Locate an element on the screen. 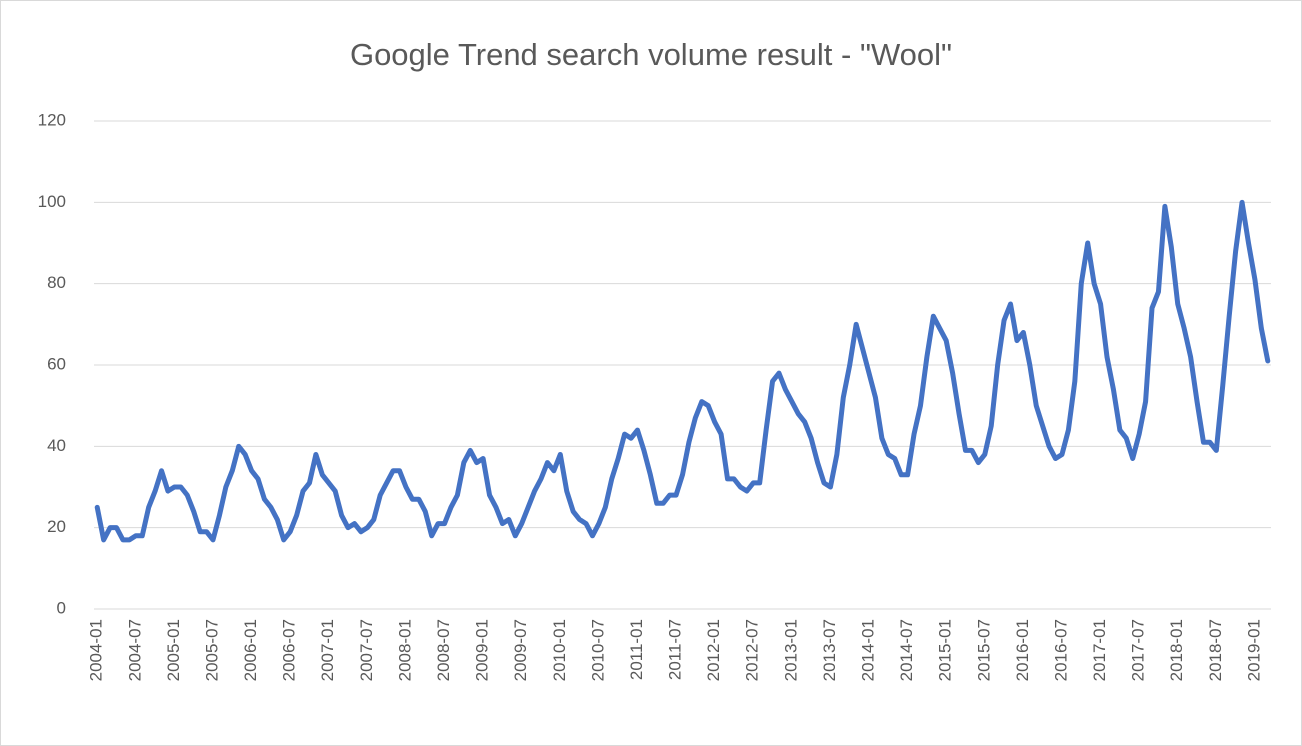  y-tick-label: 120 is located at coordinates (52, 119).